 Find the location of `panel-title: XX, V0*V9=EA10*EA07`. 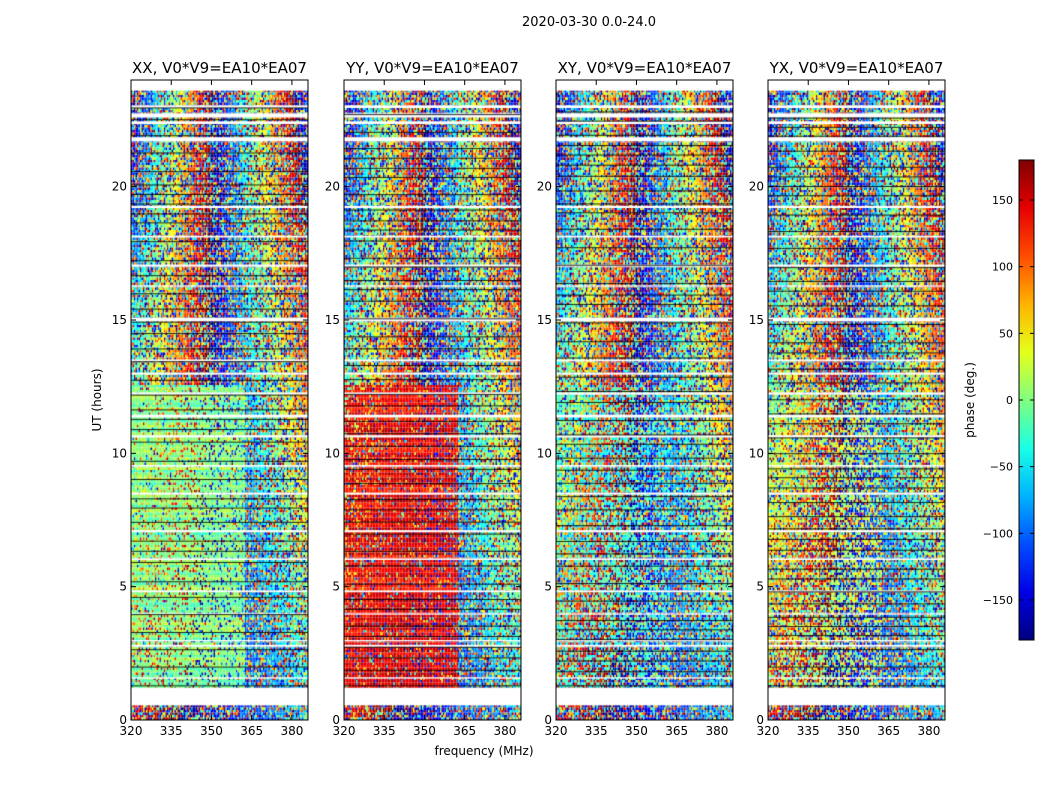

panel-title: XX, V0*V9=EA10*EA07 is located at coordinates (219, 68).